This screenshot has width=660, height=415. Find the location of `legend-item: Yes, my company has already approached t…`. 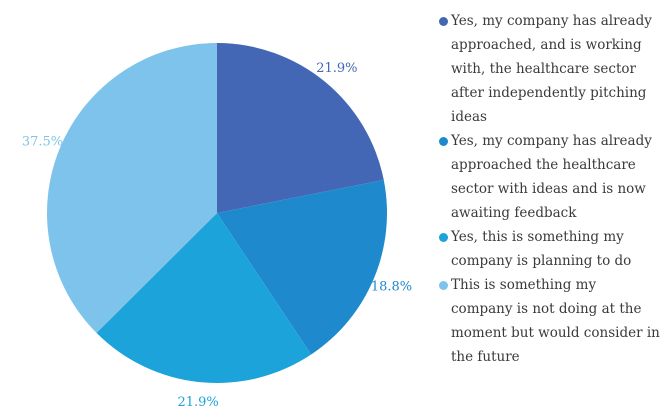

legend-item: Yes, my company has already approached t… is located at coordinates (548, 177).